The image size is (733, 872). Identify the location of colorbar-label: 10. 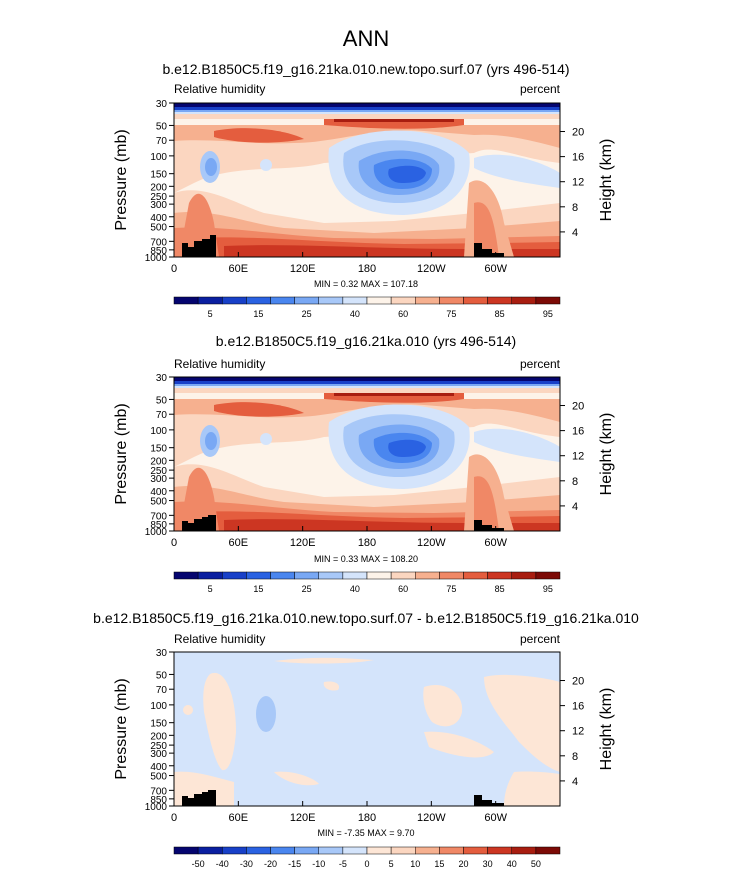
(415, 864).